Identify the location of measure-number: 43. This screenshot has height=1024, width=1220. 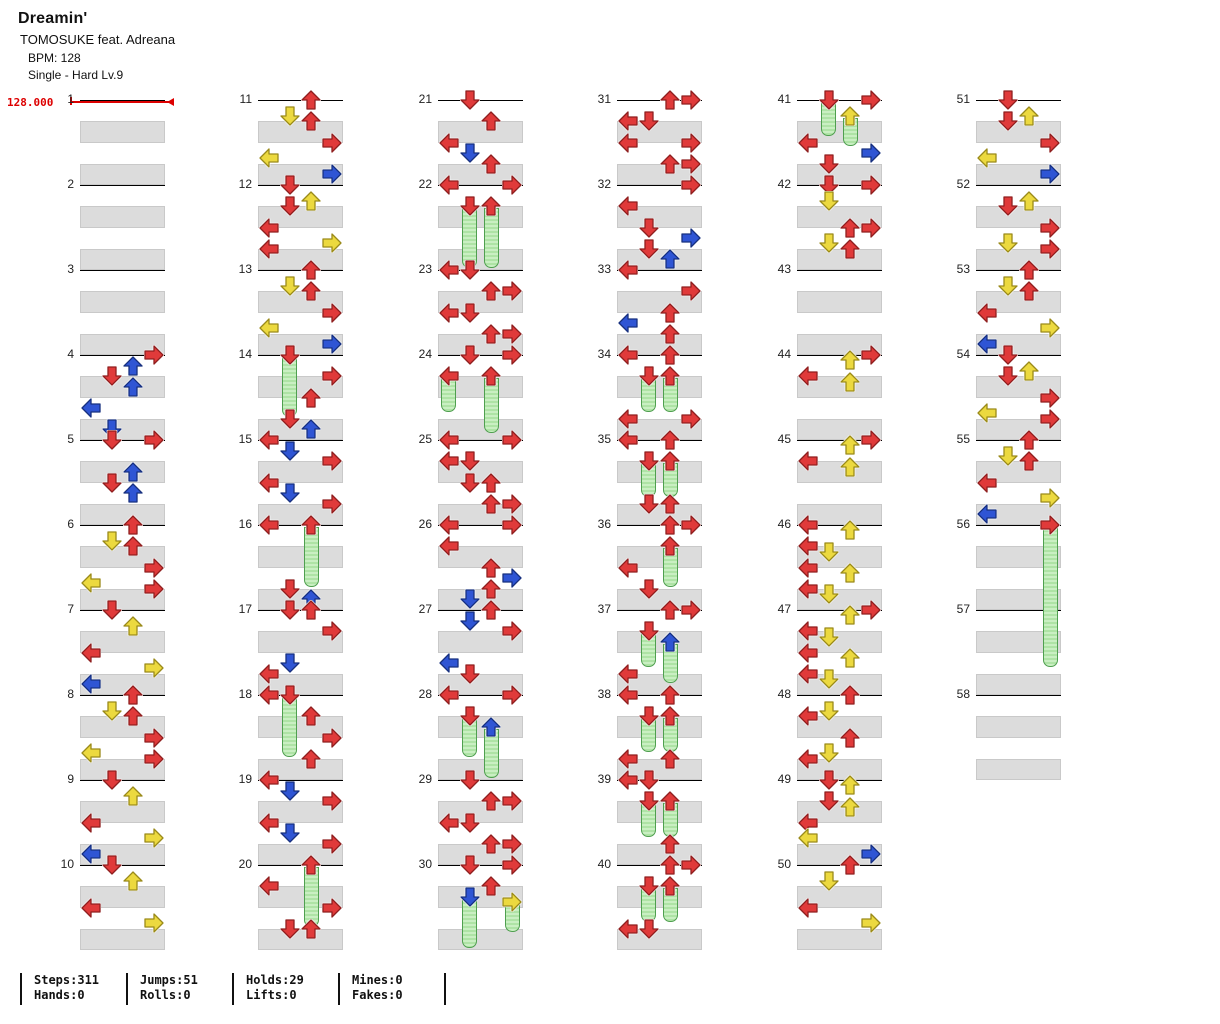
(784, 269).